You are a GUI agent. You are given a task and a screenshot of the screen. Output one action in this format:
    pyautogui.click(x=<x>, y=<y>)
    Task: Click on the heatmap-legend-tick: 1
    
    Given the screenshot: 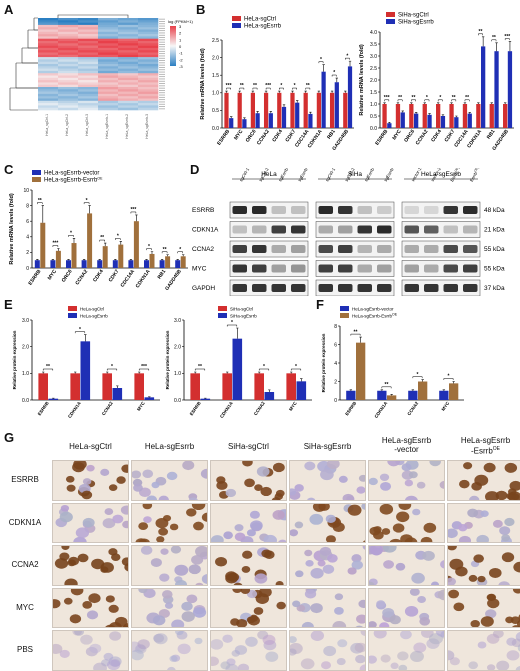 What is the action you would take?
    pyautogui.click(x=180, y=39)
    